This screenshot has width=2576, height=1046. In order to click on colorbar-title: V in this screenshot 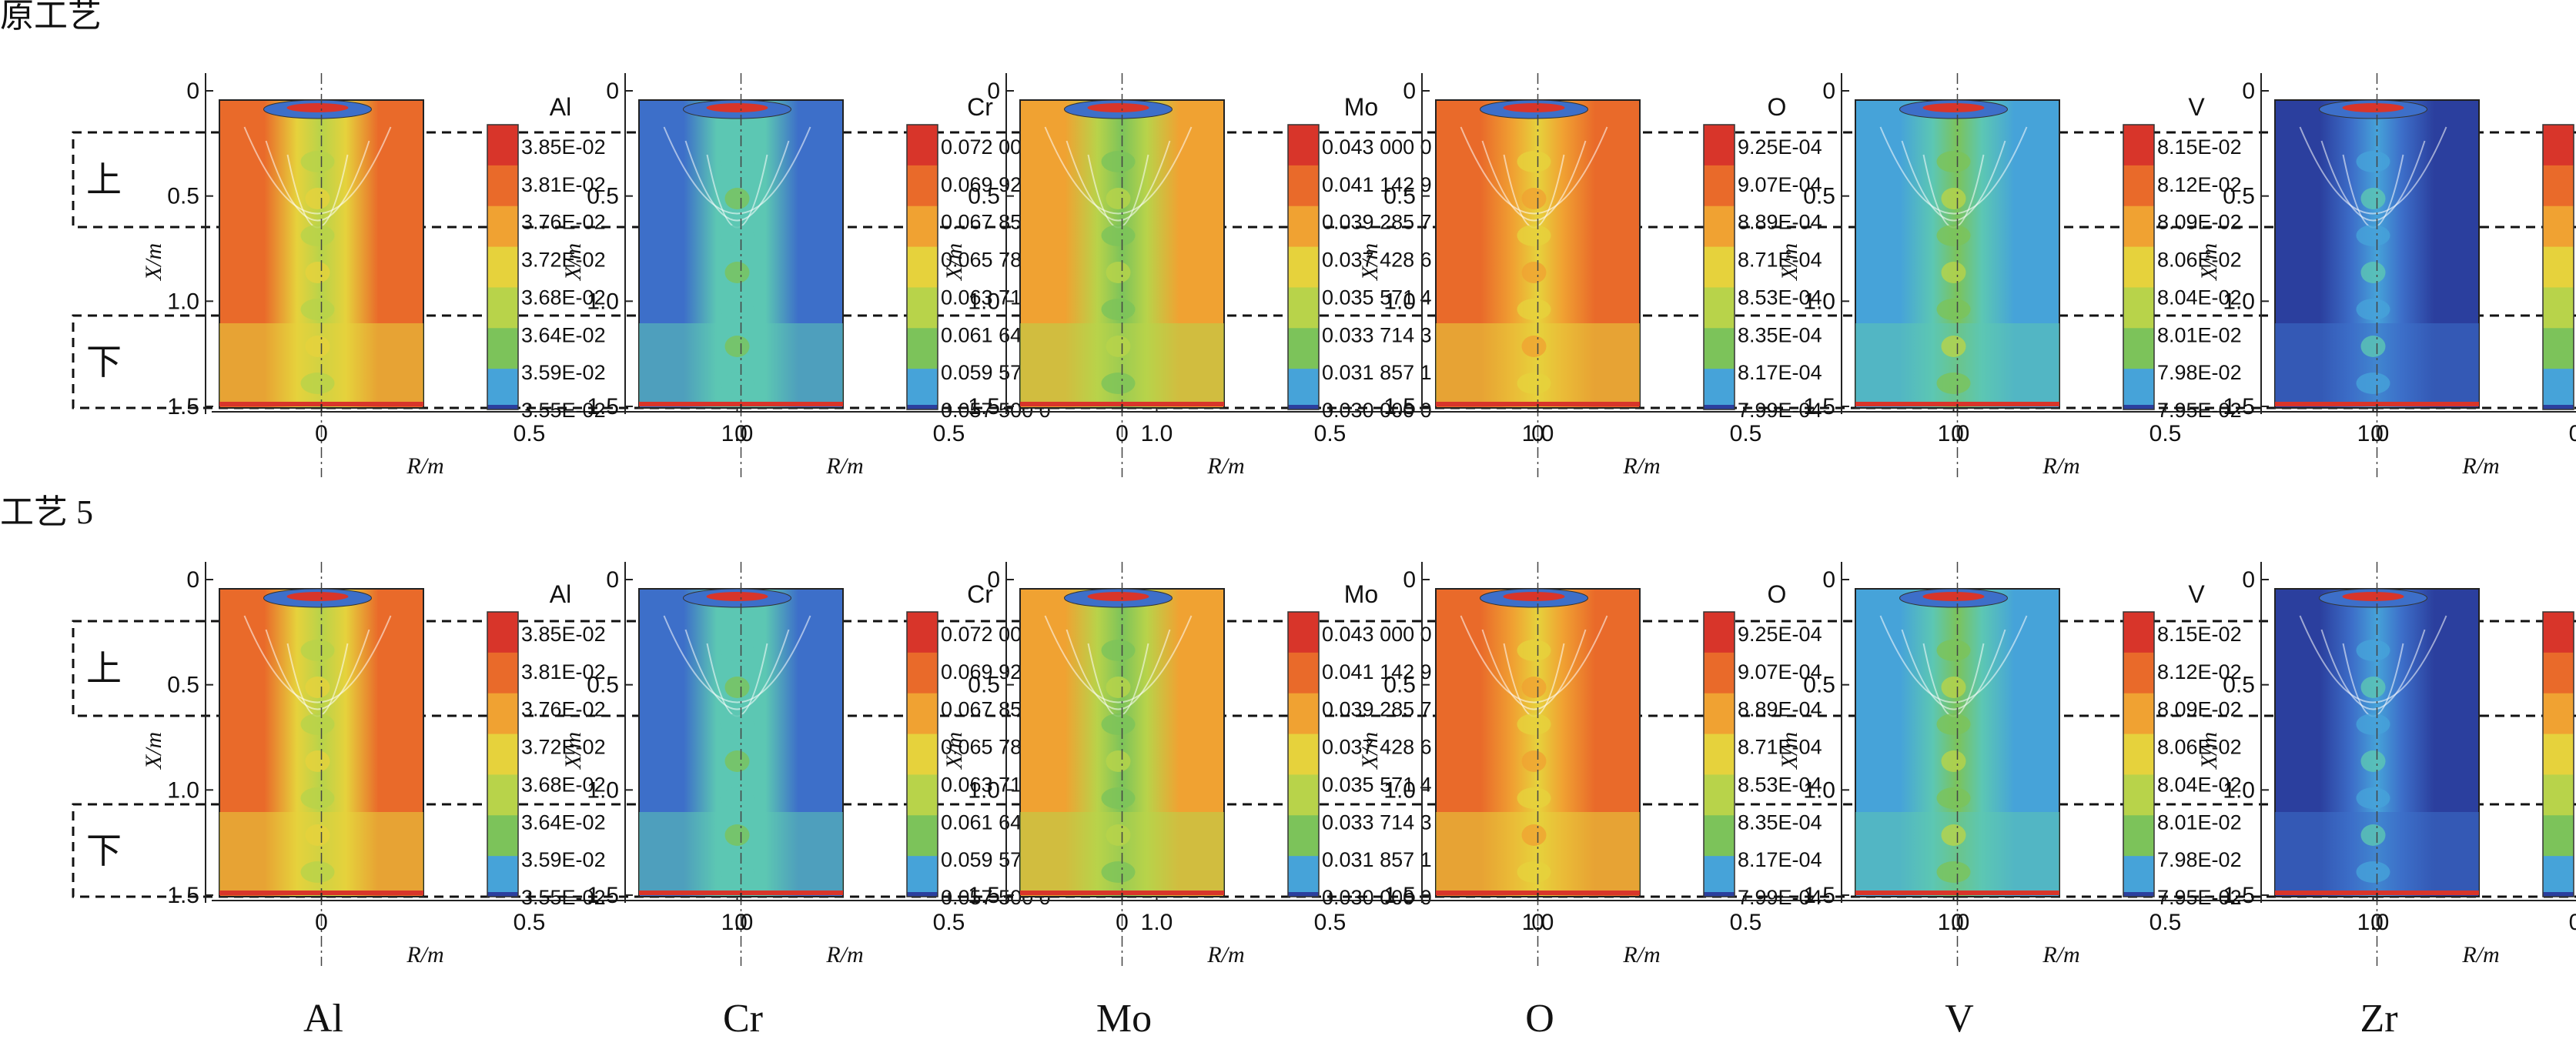, I will do `click(2197, 594)`.